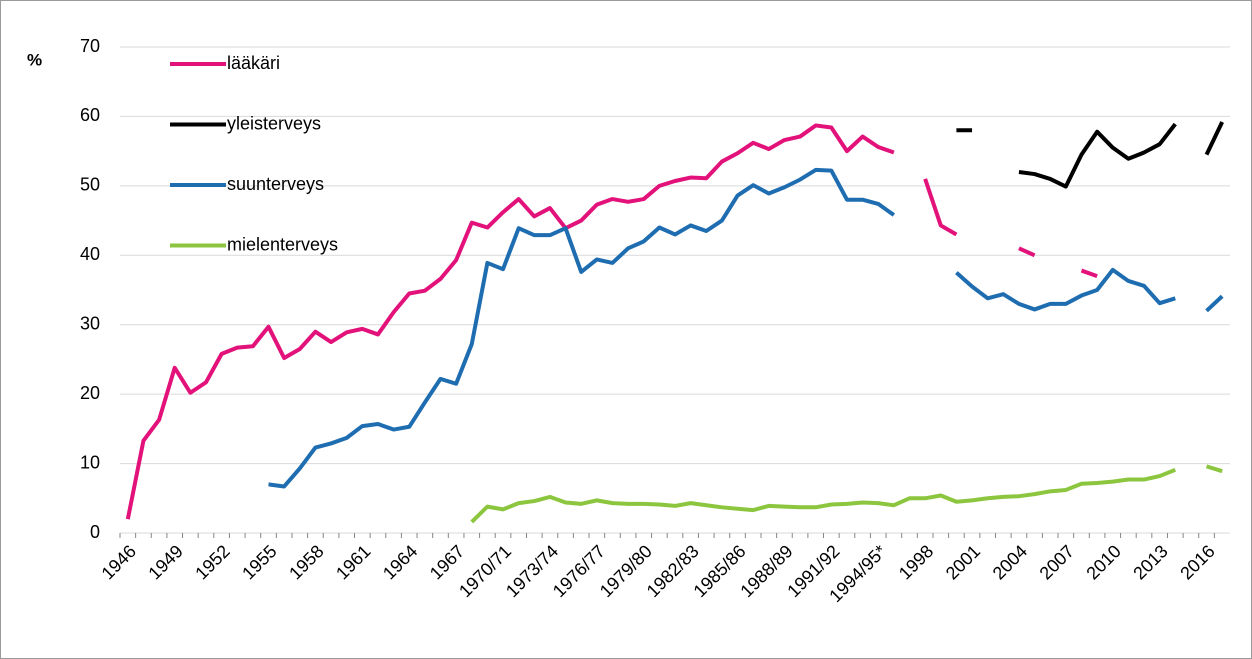  I want to click on y-tick-label: 60, so click(90, 115).